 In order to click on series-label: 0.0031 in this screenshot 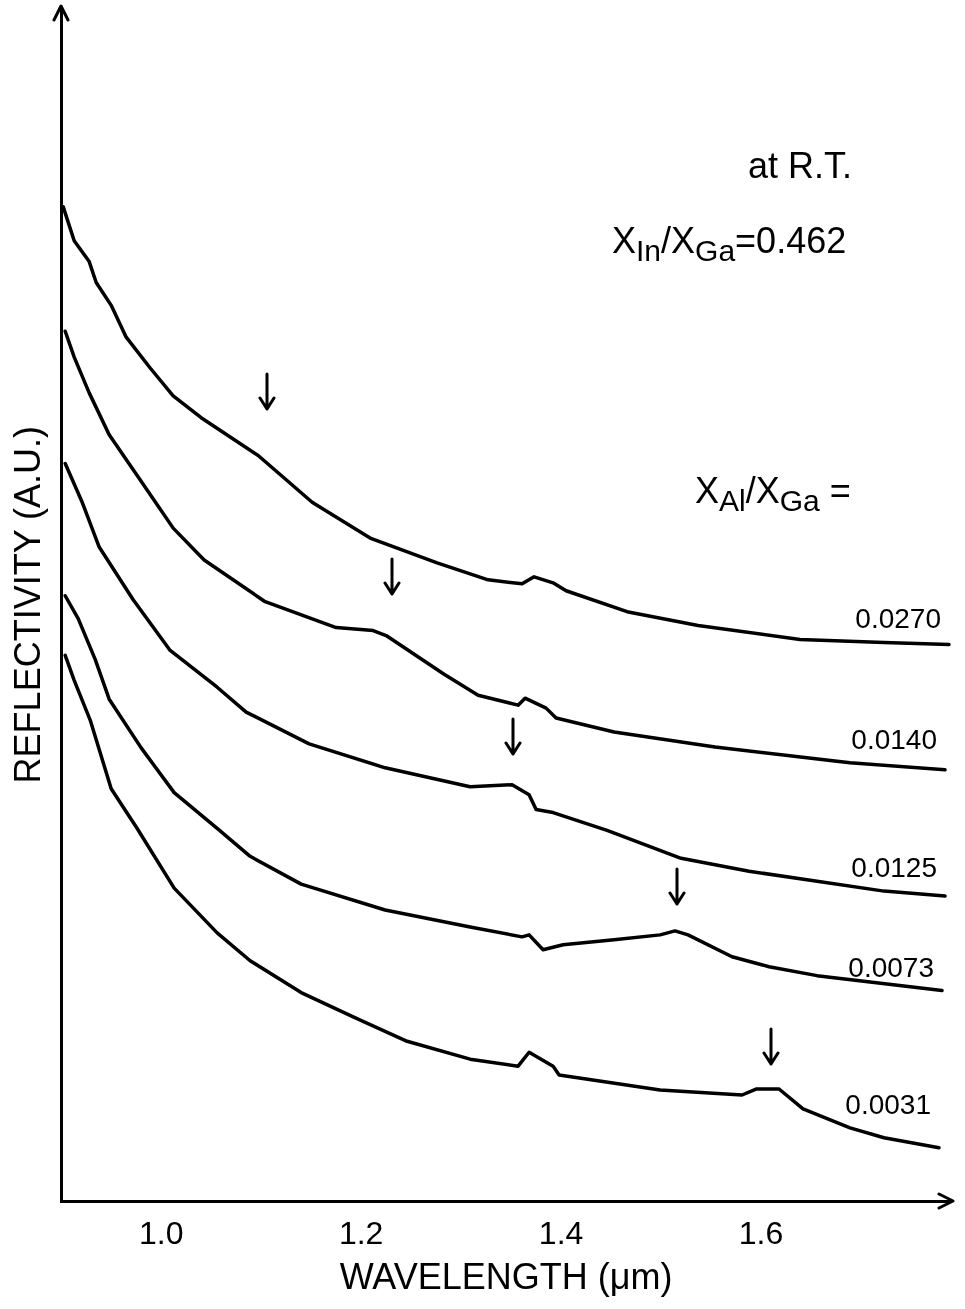, I will do `click(888, 1104)`.